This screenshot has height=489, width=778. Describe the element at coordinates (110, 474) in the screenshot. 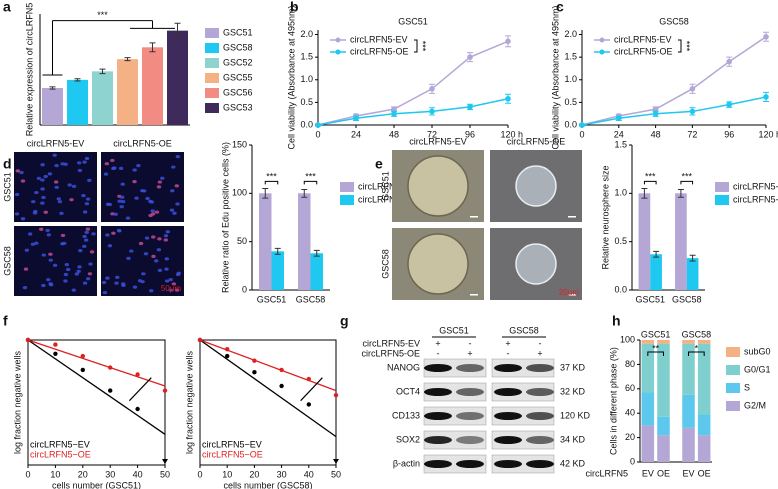

I see `x-tick-label: 30` at that location.